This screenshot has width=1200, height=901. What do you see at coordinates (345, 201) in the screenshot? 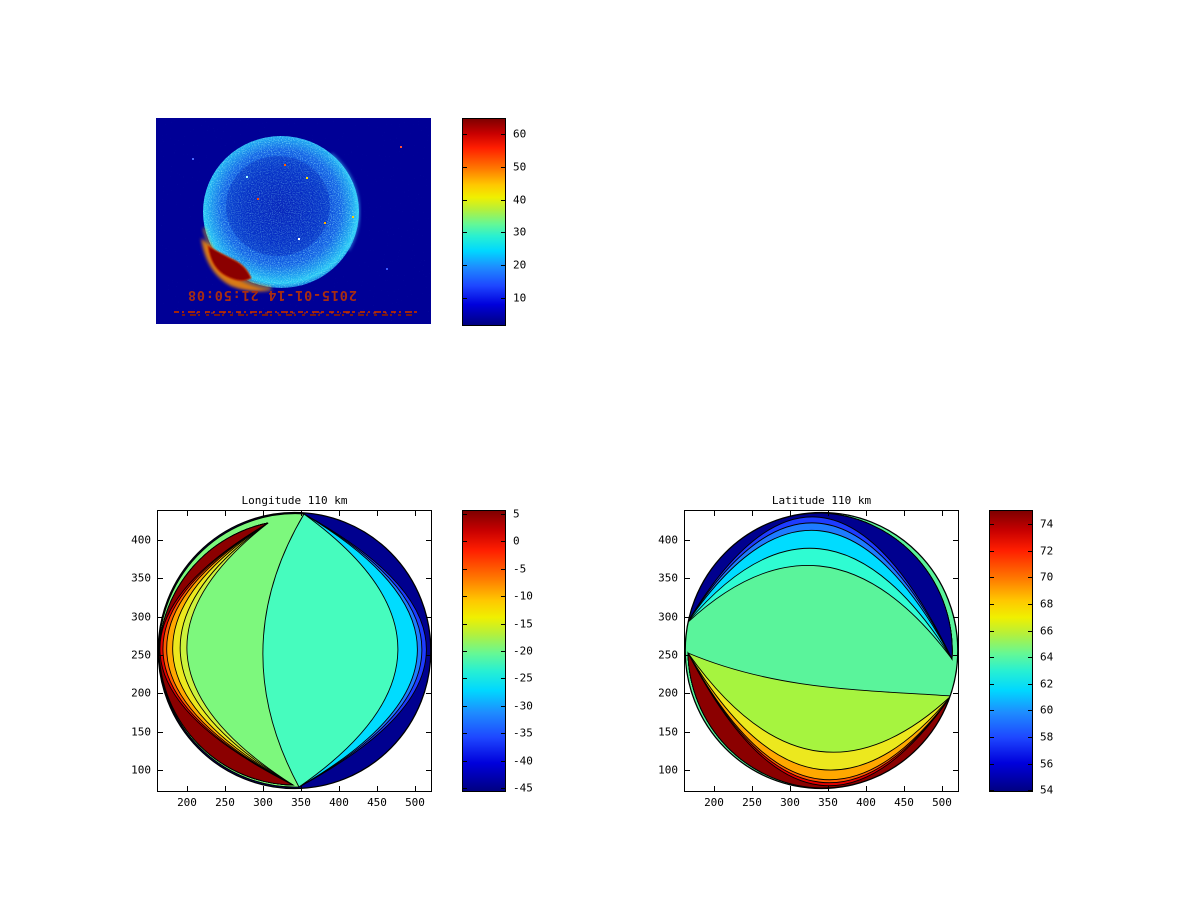
I see `bright-limb-arc` at bounding box center [345, 201].